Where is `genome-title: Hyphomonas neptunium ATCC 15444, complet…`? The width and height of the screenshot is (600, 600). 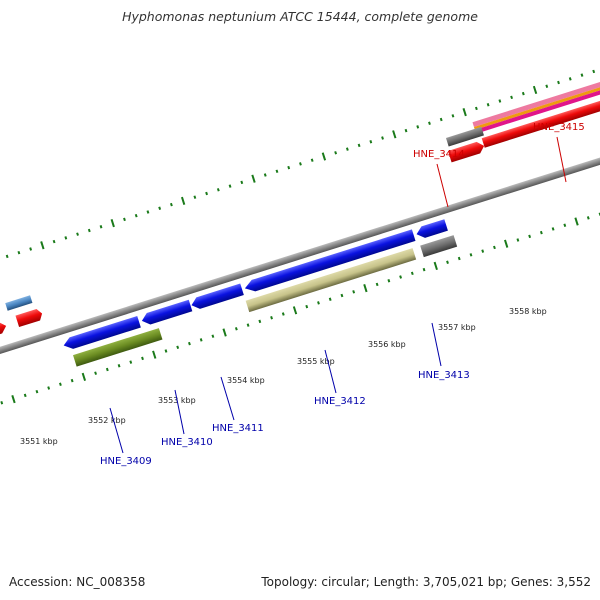
genome-title: Hyphomonas neptunium ATCC 15444, complet… is located at coordinates (300, 16).